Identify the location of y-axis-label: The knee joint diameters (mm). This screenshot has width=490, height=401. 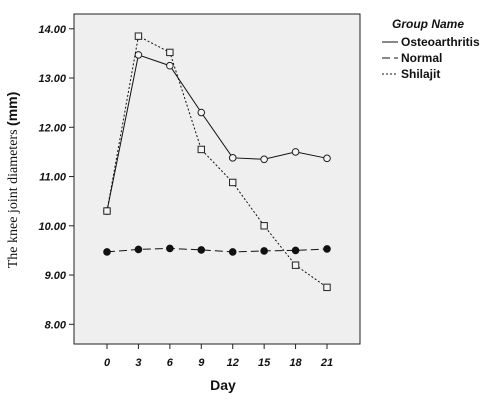
(12, 180).